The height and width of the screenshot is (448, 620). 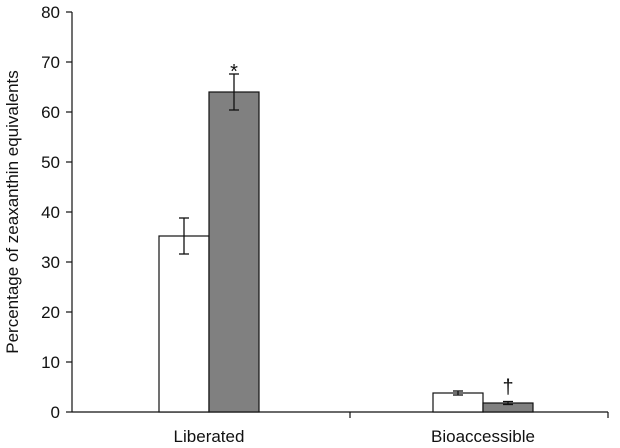 What do you see at coordinates (50, 362) in the screenshot?
I see `y-tick-label: 10` at bounding box center [50, 362].